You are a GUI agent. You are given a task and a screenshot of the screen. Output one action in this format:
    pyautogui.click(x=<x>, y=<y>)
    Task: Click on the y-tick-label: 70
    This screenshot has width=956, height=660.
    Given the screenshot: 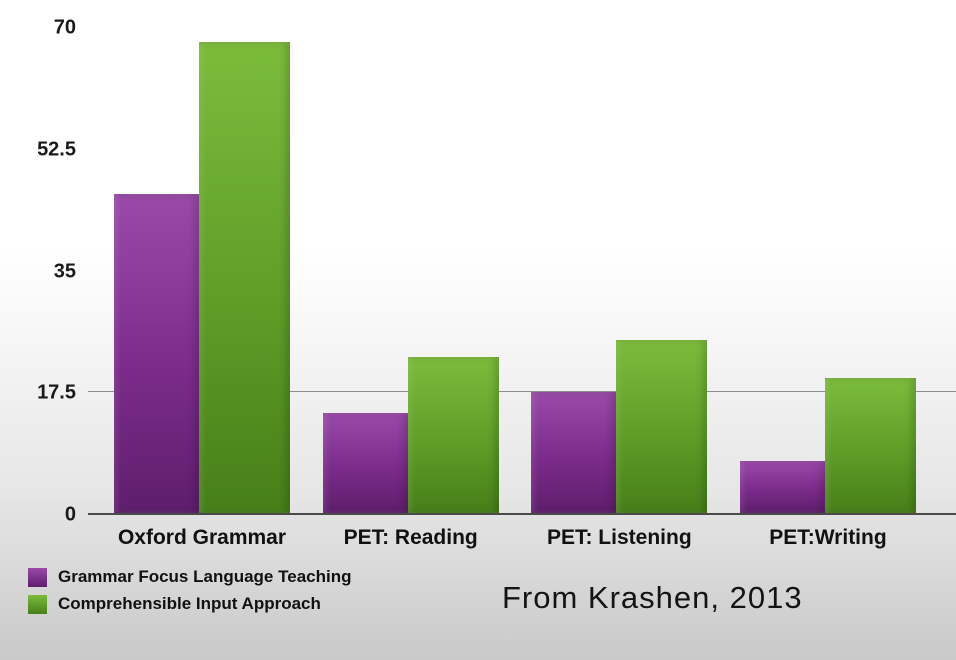 What is the action you would take?
    pyautogui.click(x=64, y=27)
    